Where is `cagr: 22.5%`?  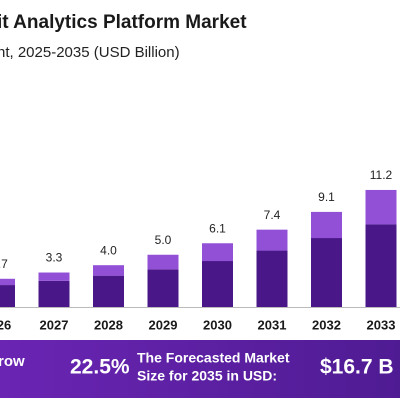
cagr: 22.5% is located at coordinates (100, 367).